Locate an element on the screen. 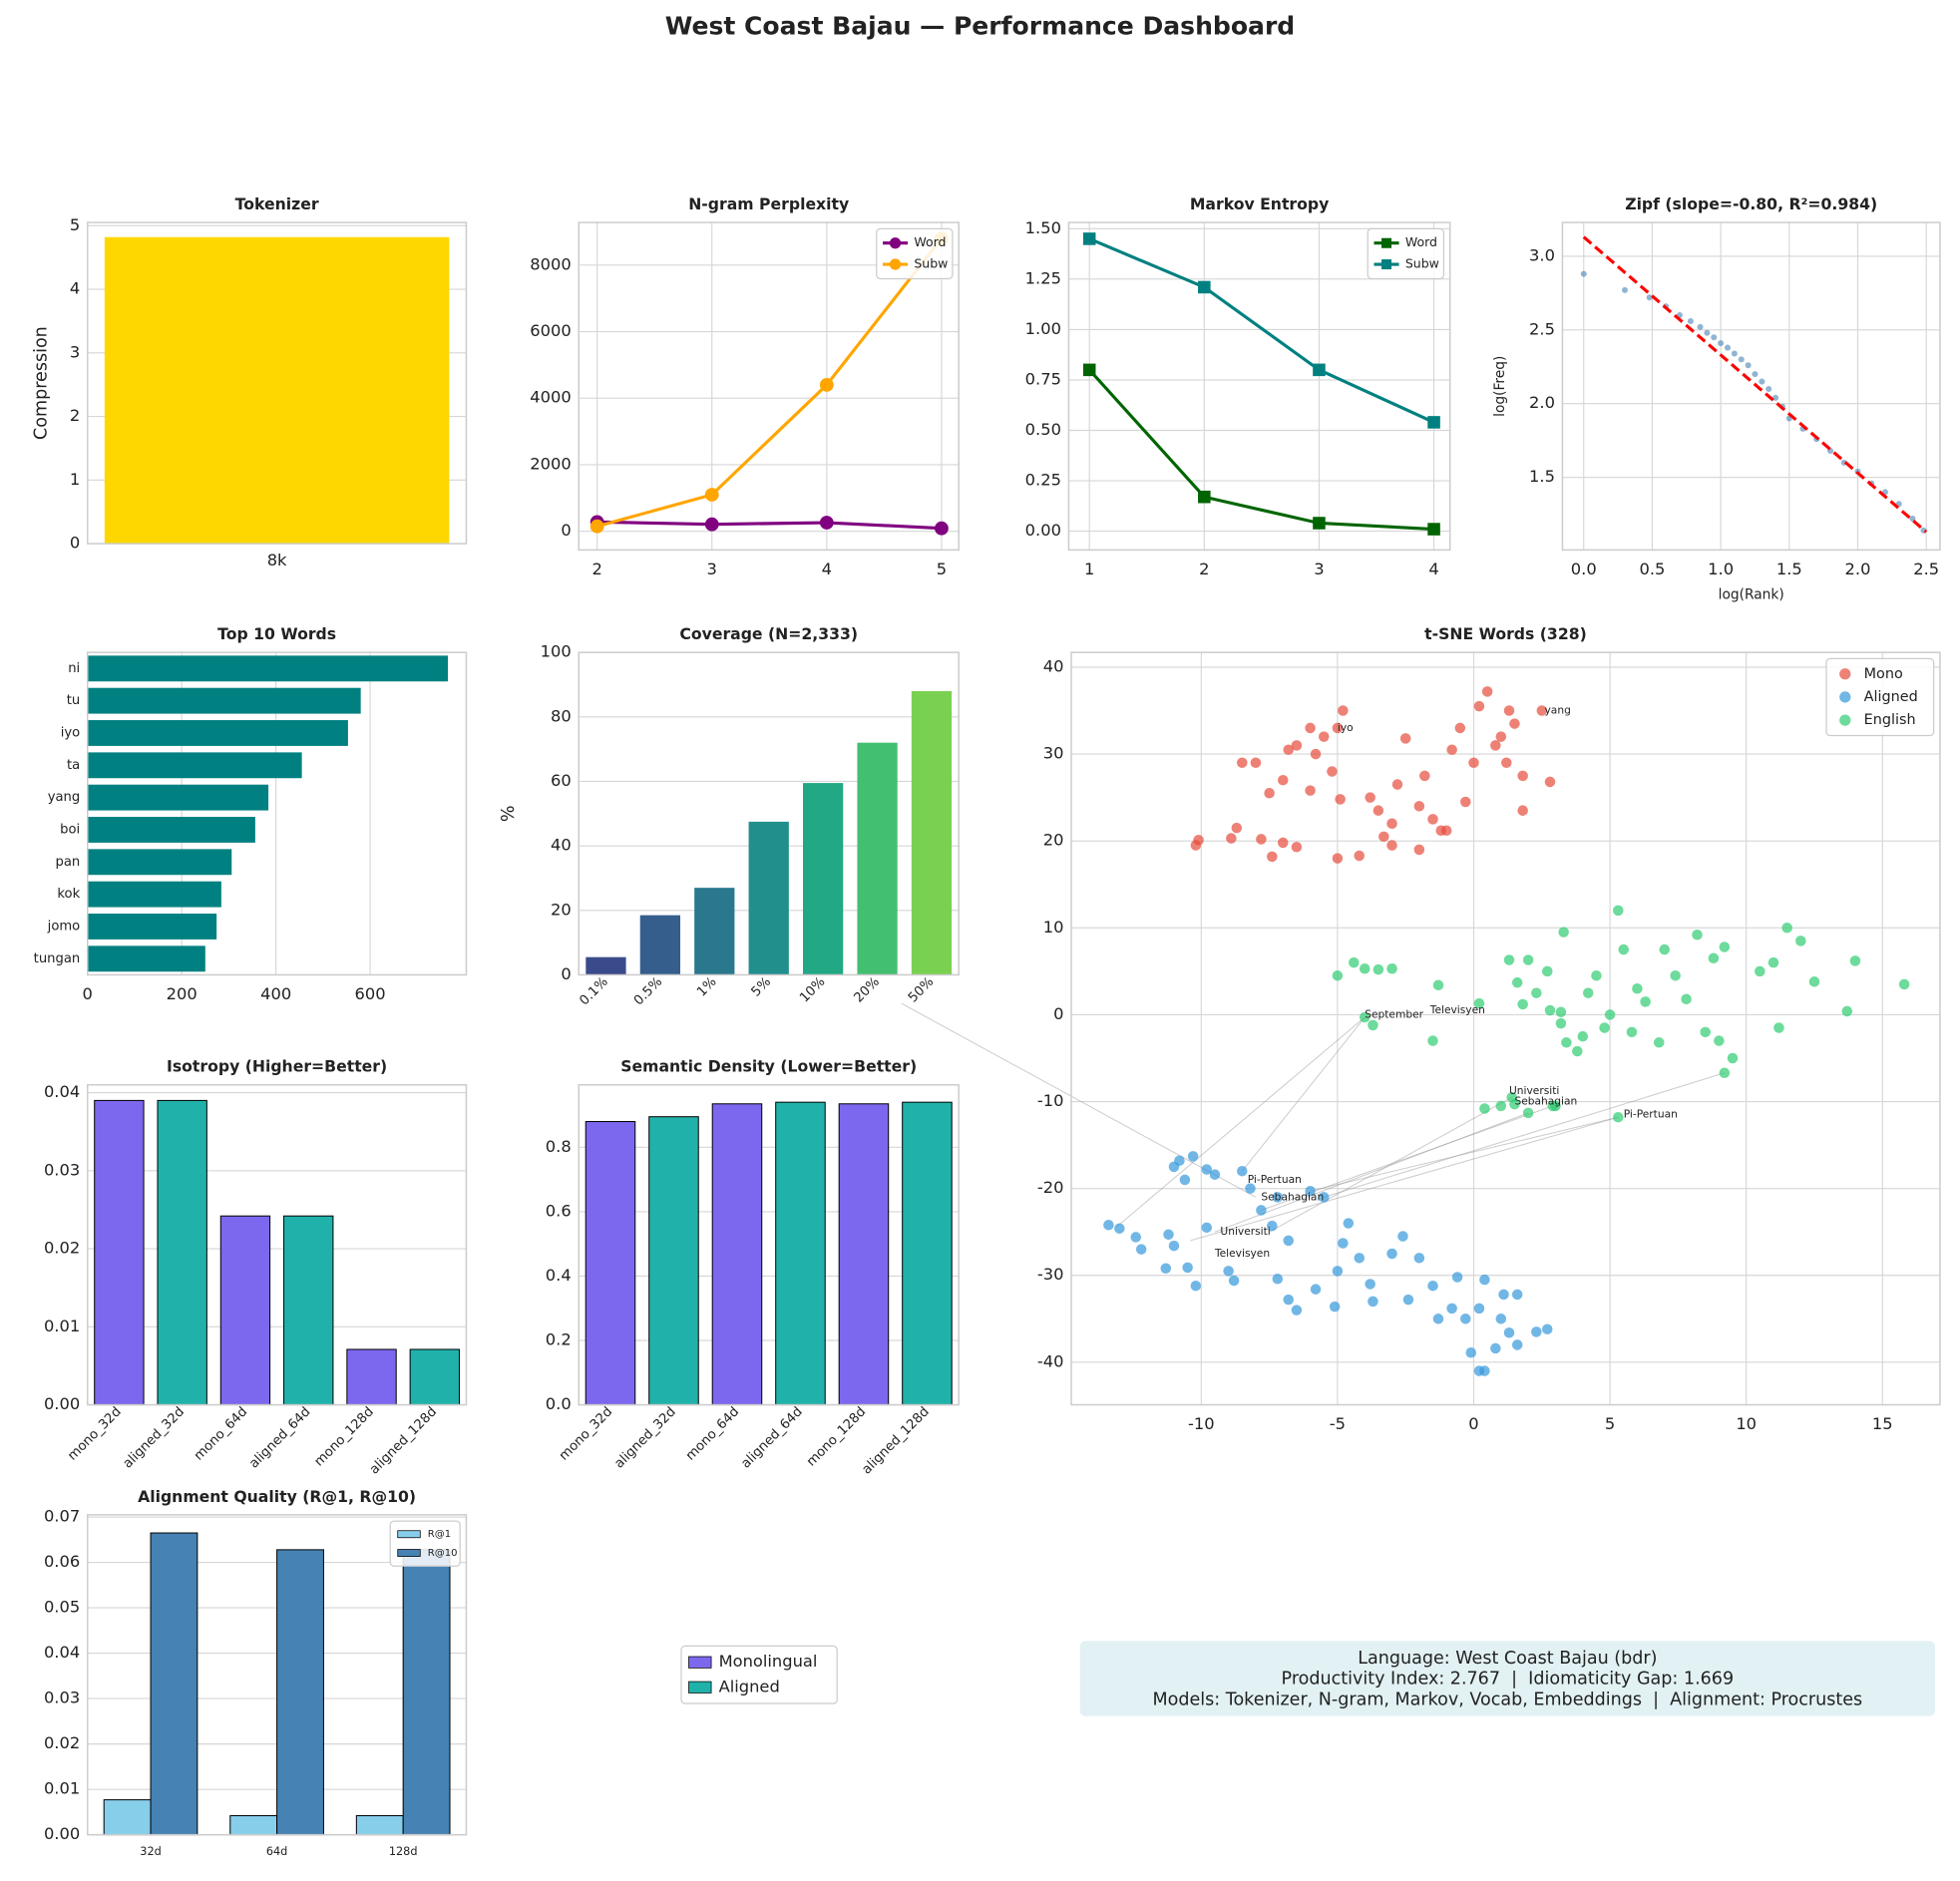 The image size is (1960, 1881). point-annotation: Sebahagian is located at coordinates (1292, 1196).